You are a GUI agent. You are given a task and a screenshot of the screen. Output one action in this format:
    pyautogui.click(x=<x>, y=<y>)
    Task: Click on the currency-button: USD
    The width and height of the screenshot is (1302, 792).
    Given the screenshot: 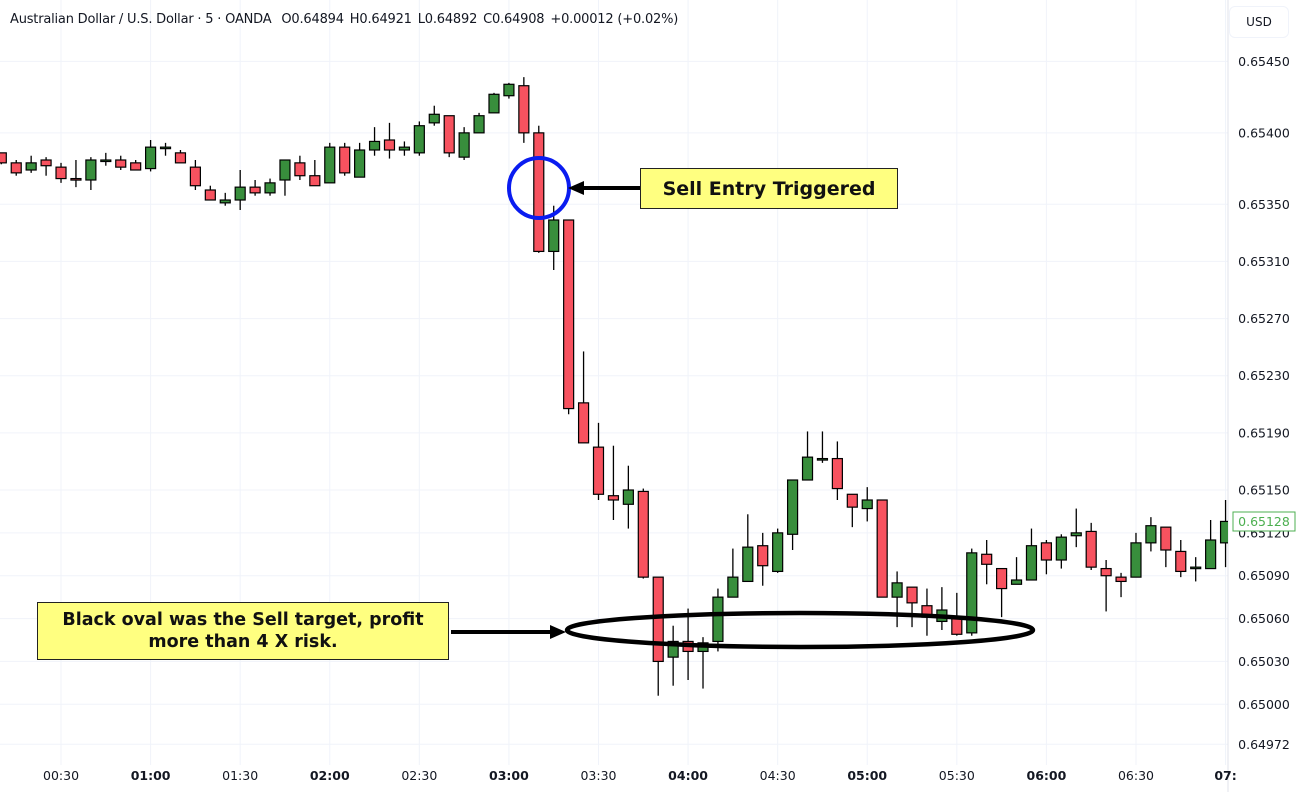 What is the action you would take?
    pyautogui.click(x=1259, y=22)
    